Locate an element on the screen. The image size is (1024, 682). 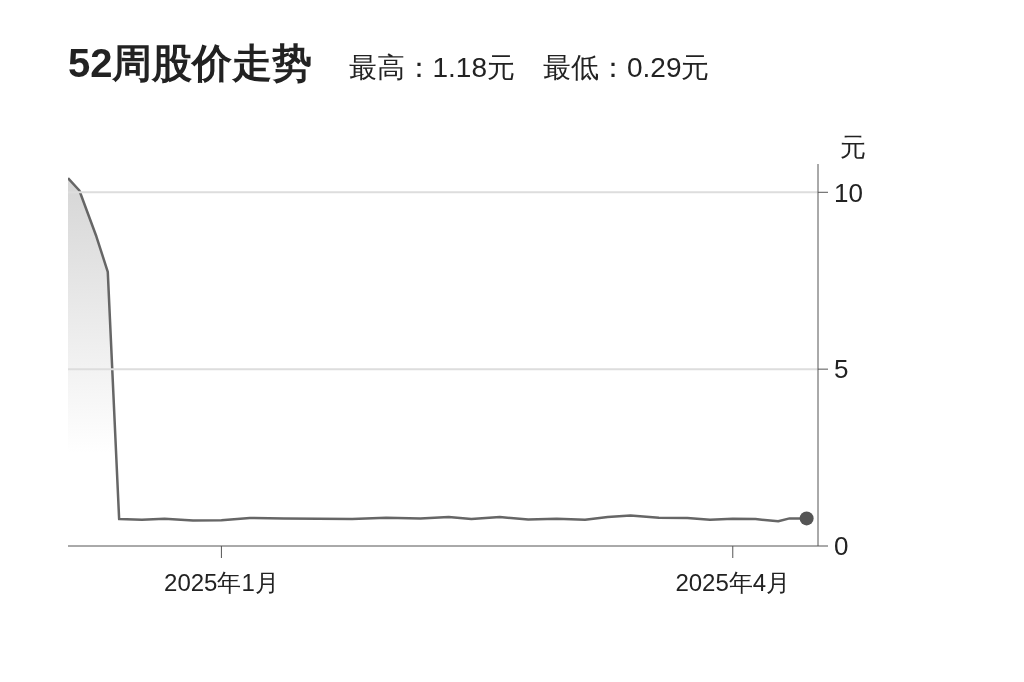
chart-title: 52周股价走势 is located at coordinates (190, 63).